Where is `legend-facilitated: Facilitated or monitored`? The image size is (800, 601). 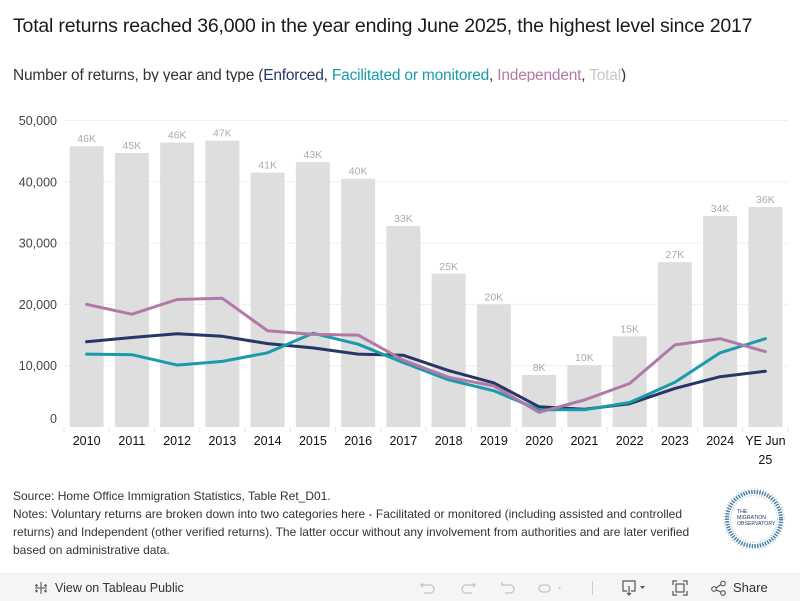
legend-facilitated: Facilitated or monitored is located at coordinates (410, 74).